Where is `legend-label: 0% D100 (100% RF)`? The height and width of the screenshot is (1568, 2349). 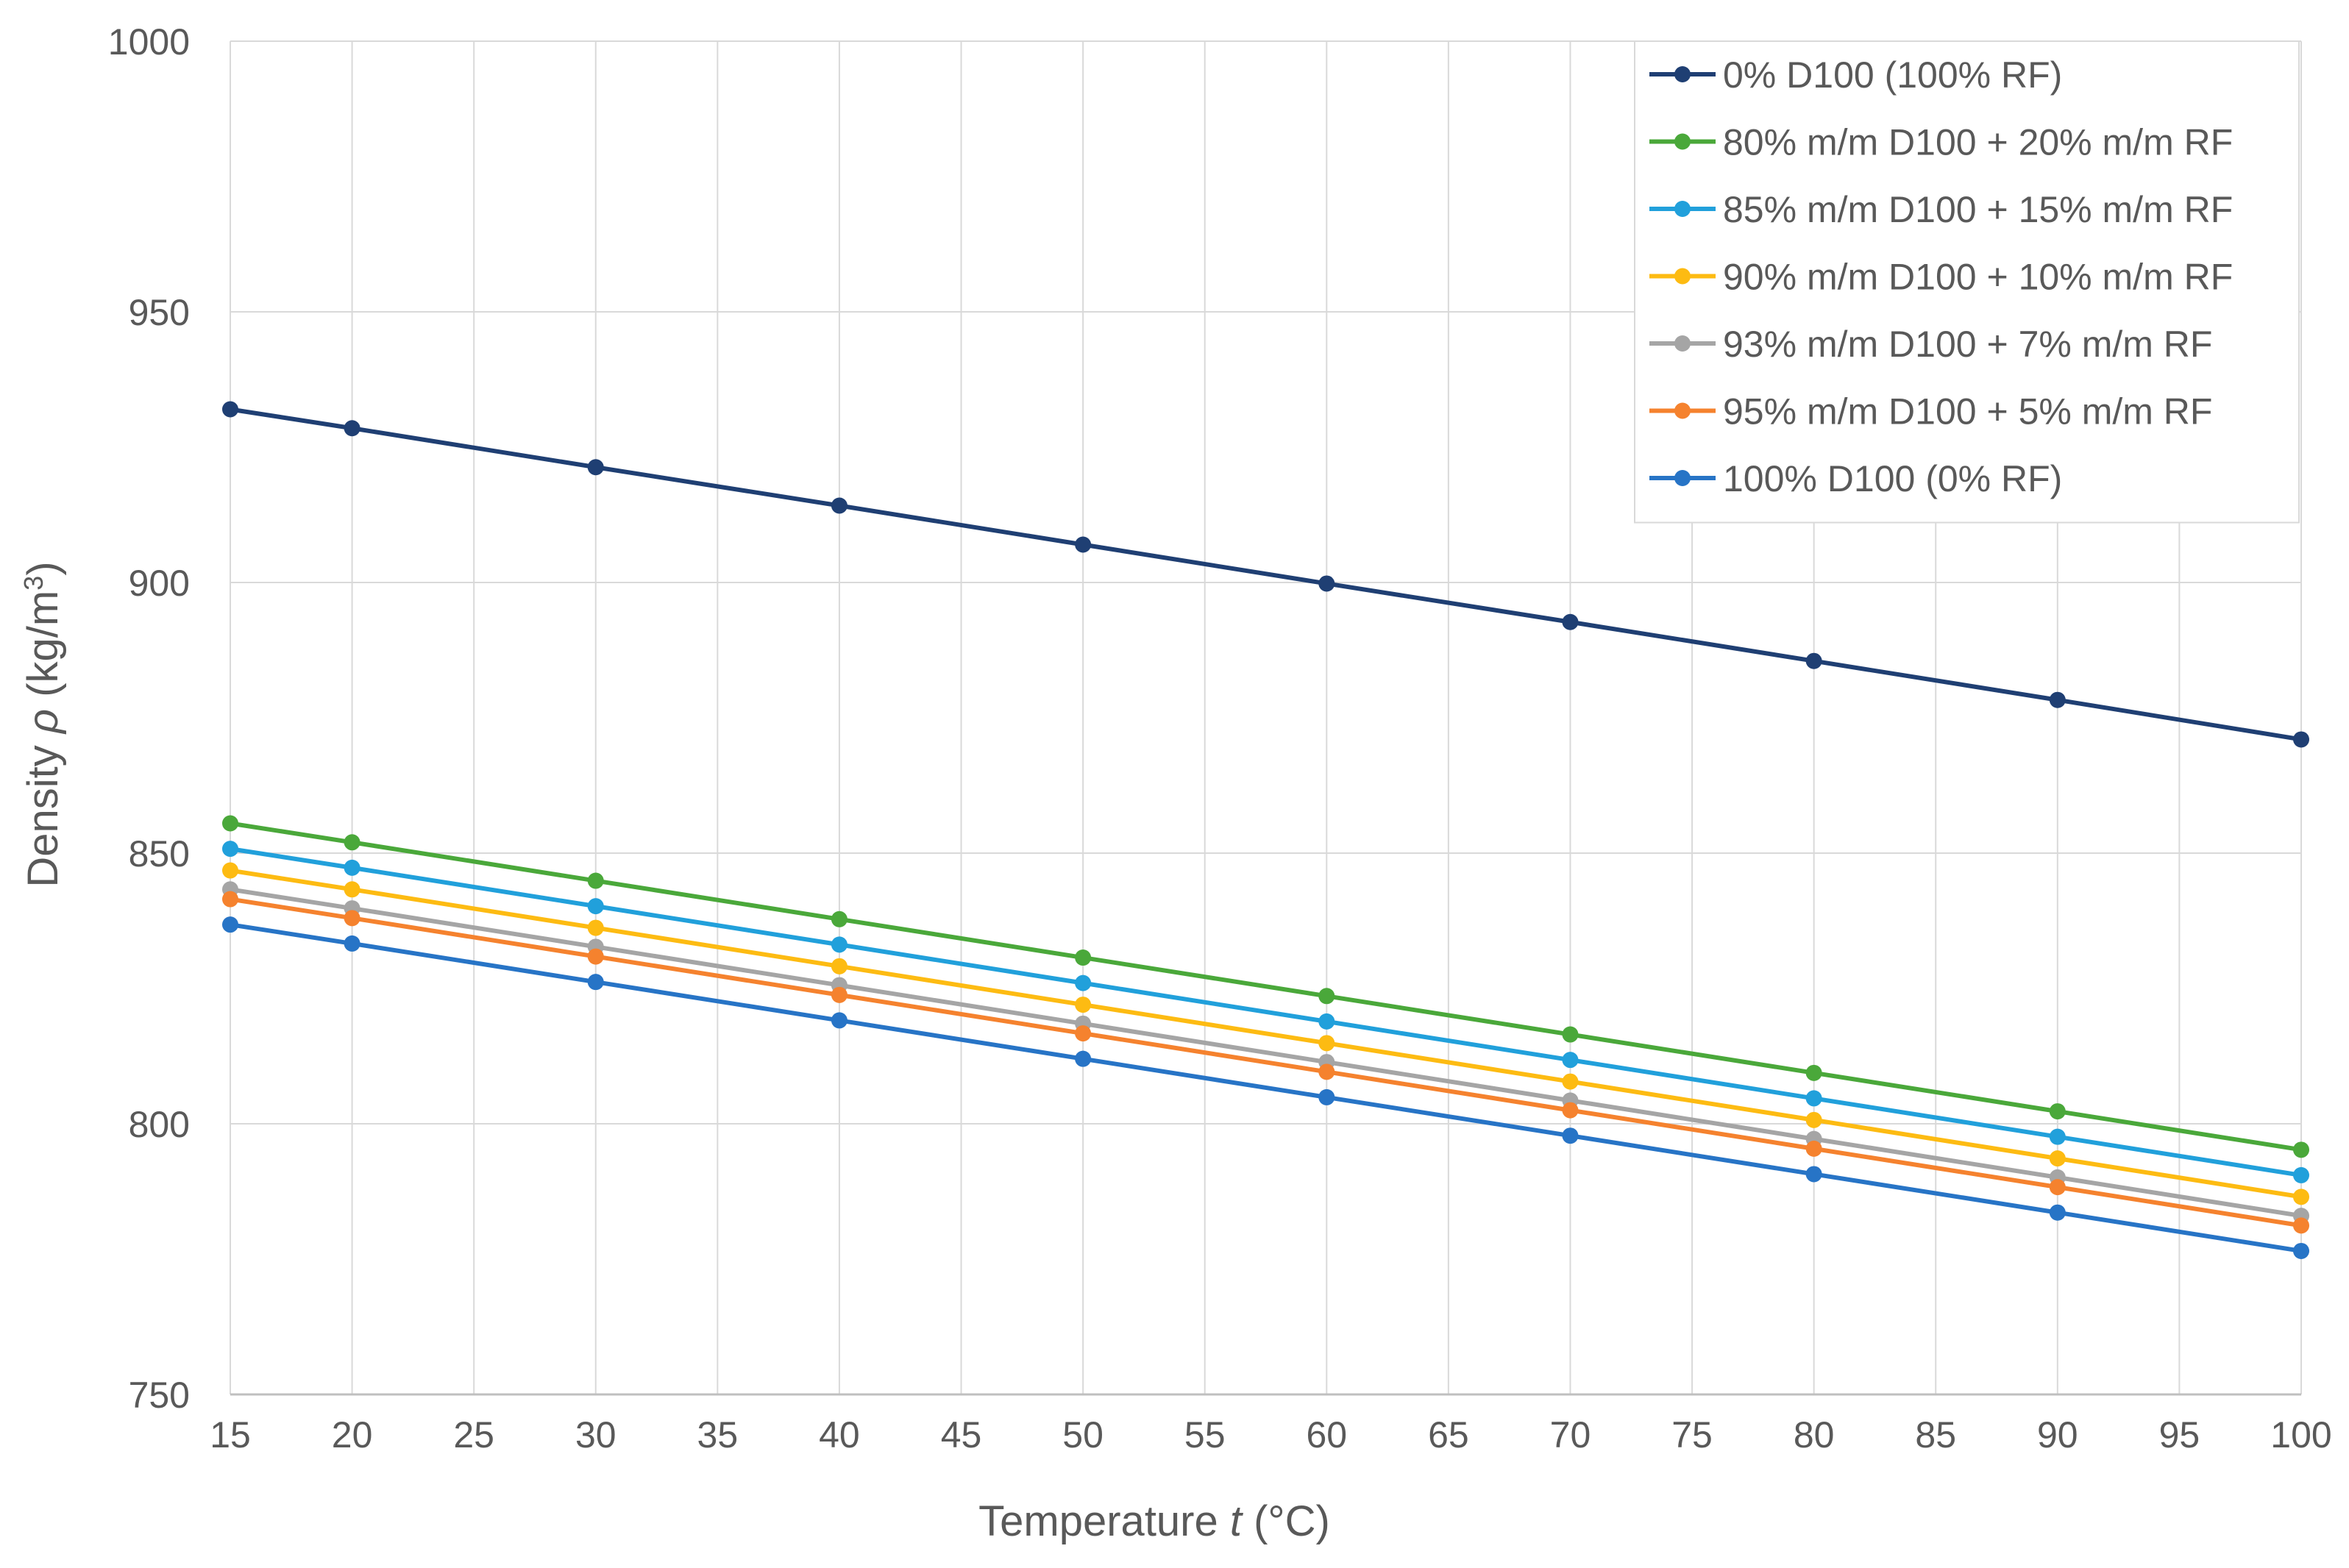
legend-label: 0% D100 (100% RF) is located at coordinates (1893, 75).